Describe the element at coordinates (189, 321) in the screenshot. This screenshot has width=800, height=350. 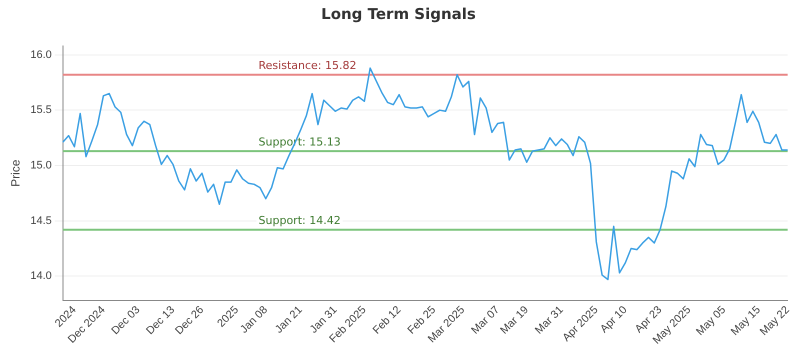
I see `x-tick-label: Dec 26` at that location.